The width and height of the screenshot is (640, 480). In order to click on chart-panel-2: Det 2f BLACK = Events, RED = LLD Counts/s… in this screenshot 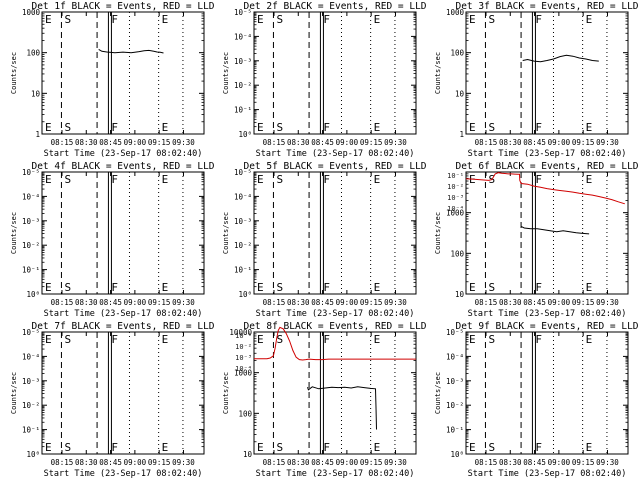, I will do `click(324, 80)`.